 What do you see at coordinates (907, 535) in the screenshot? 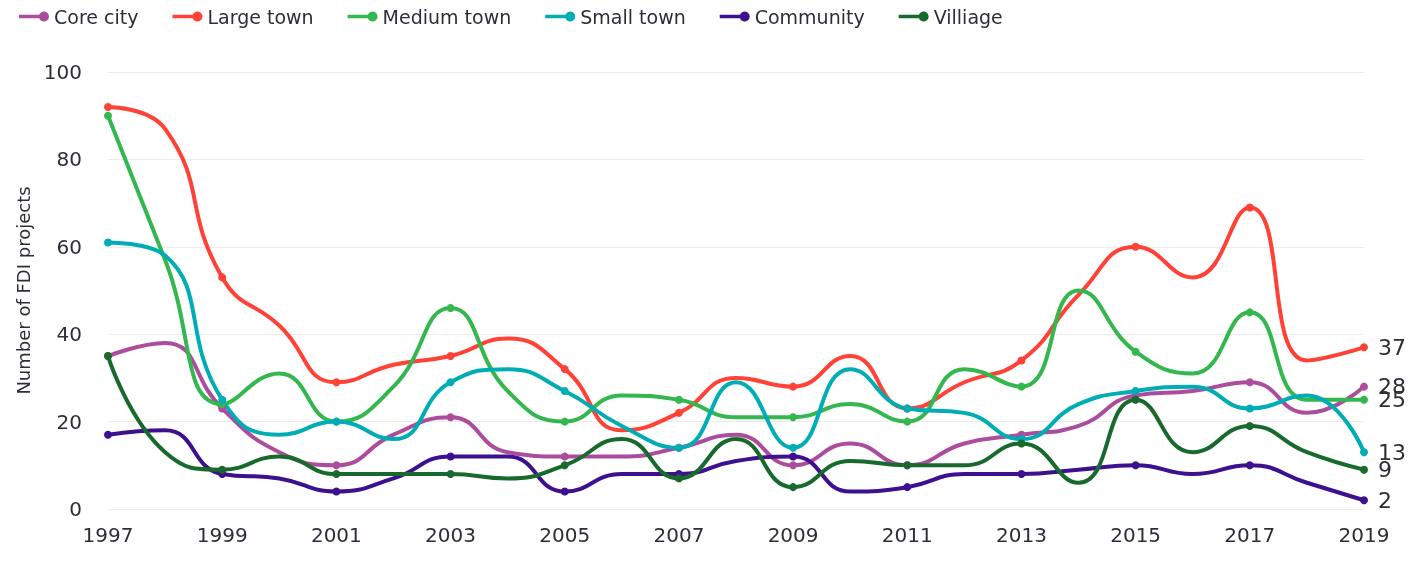
I see `x-tick-label: 2011` at bounding box center [907, 535].